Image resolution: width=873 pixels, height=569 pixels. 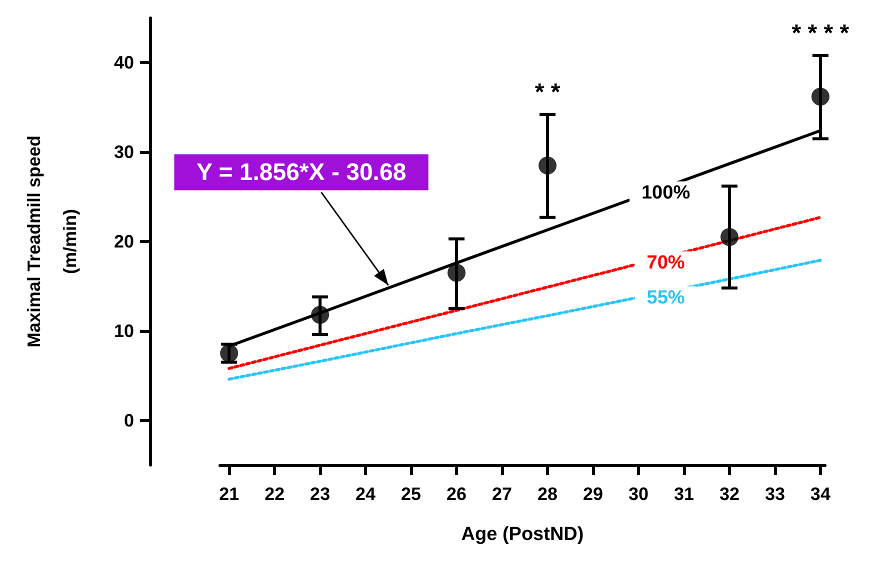 What do you see at coordinates (547, 92) in the screenshot?
I see `annotation: * *` at bounding box center [547, 92].